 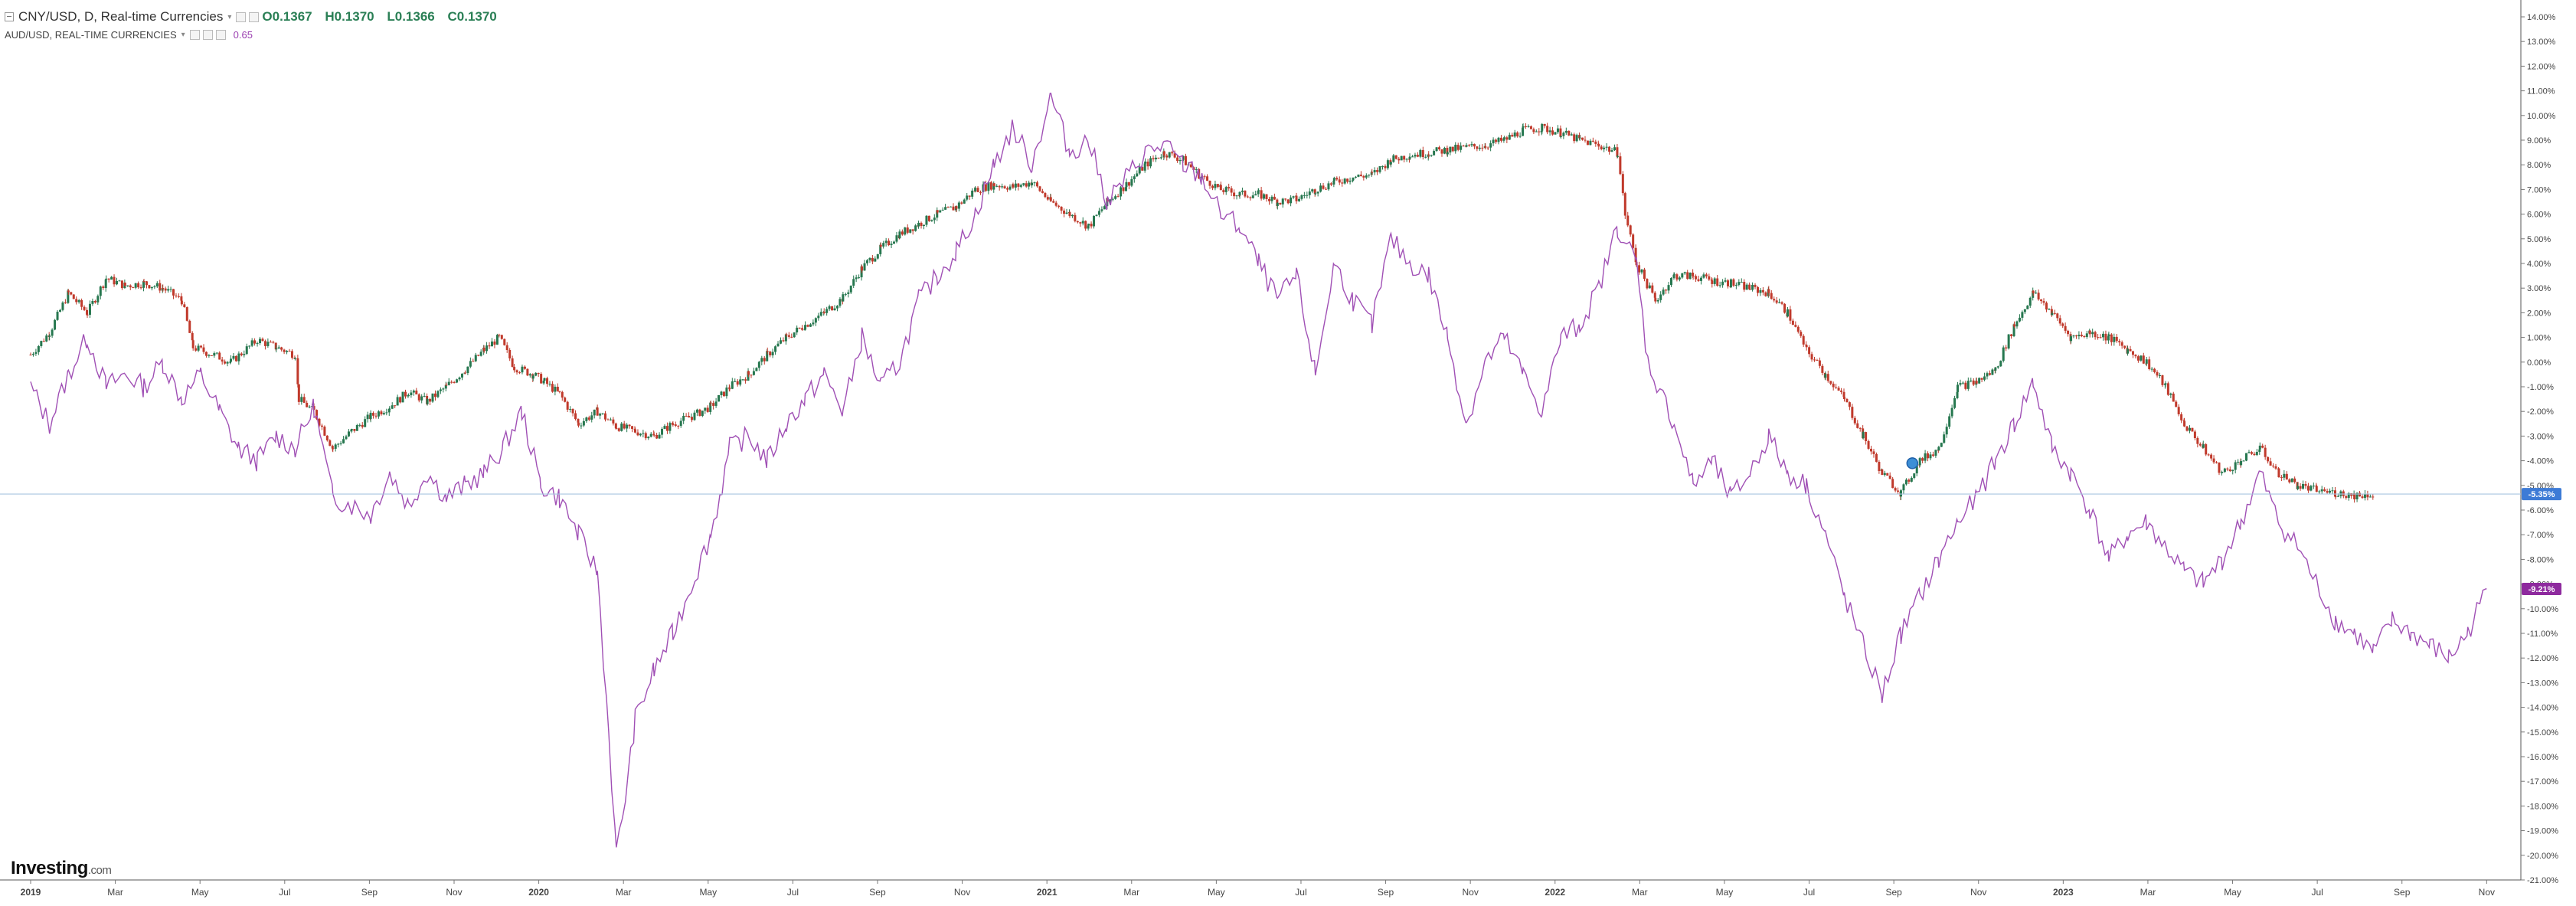 I want to click on x-tick-label: Jul, so click(x=284, y=892).